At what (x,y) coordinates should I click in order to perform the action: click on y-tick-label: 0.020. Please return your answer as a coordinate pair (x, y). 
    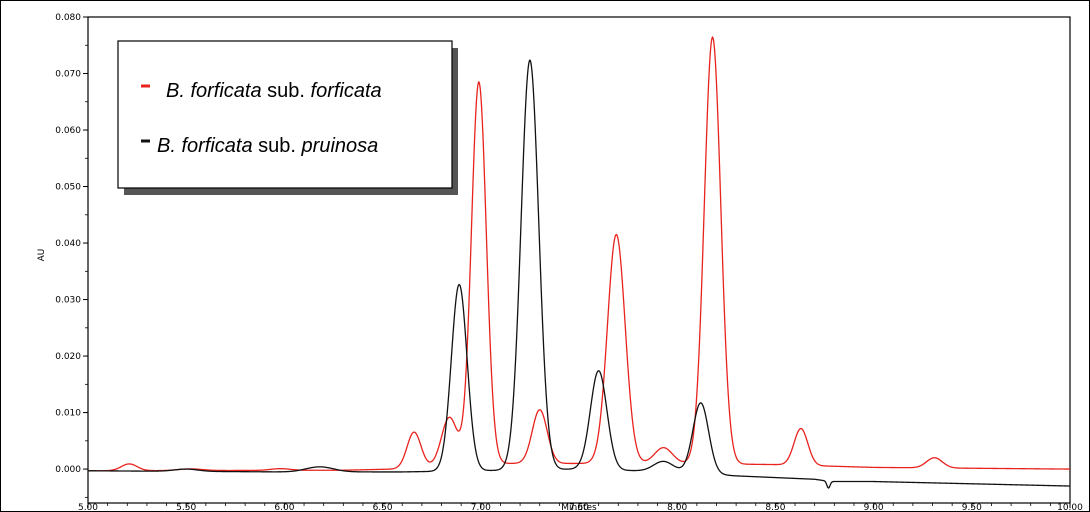
    Looking at the image, I should click on (68, 357).